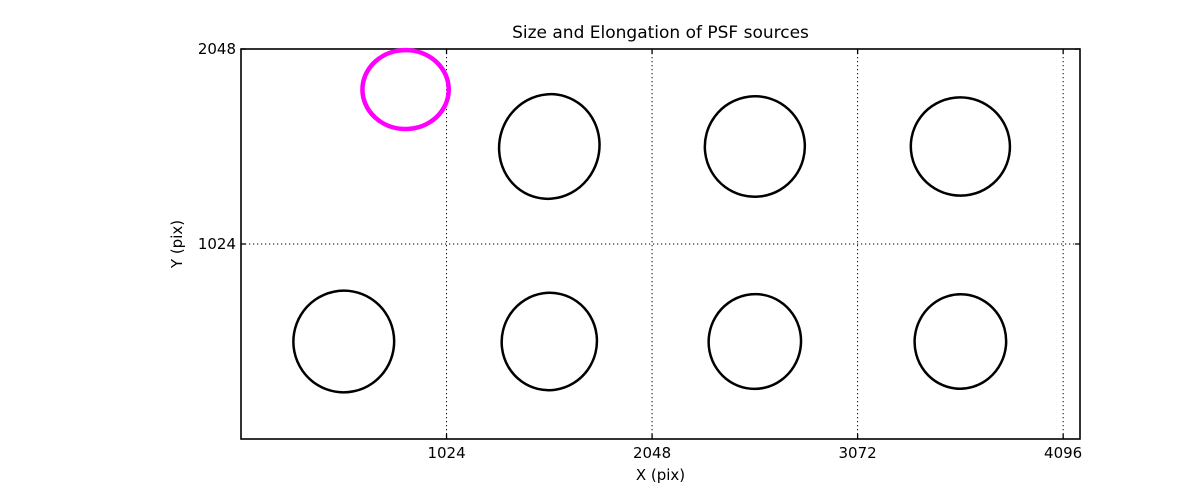 The height and width of the screenshot is (490, 1200). What do you see at coordinates (177, 244) in the screenshot?
I see `y-axis-label: Y (pix)` at bounding box center [177, 244].